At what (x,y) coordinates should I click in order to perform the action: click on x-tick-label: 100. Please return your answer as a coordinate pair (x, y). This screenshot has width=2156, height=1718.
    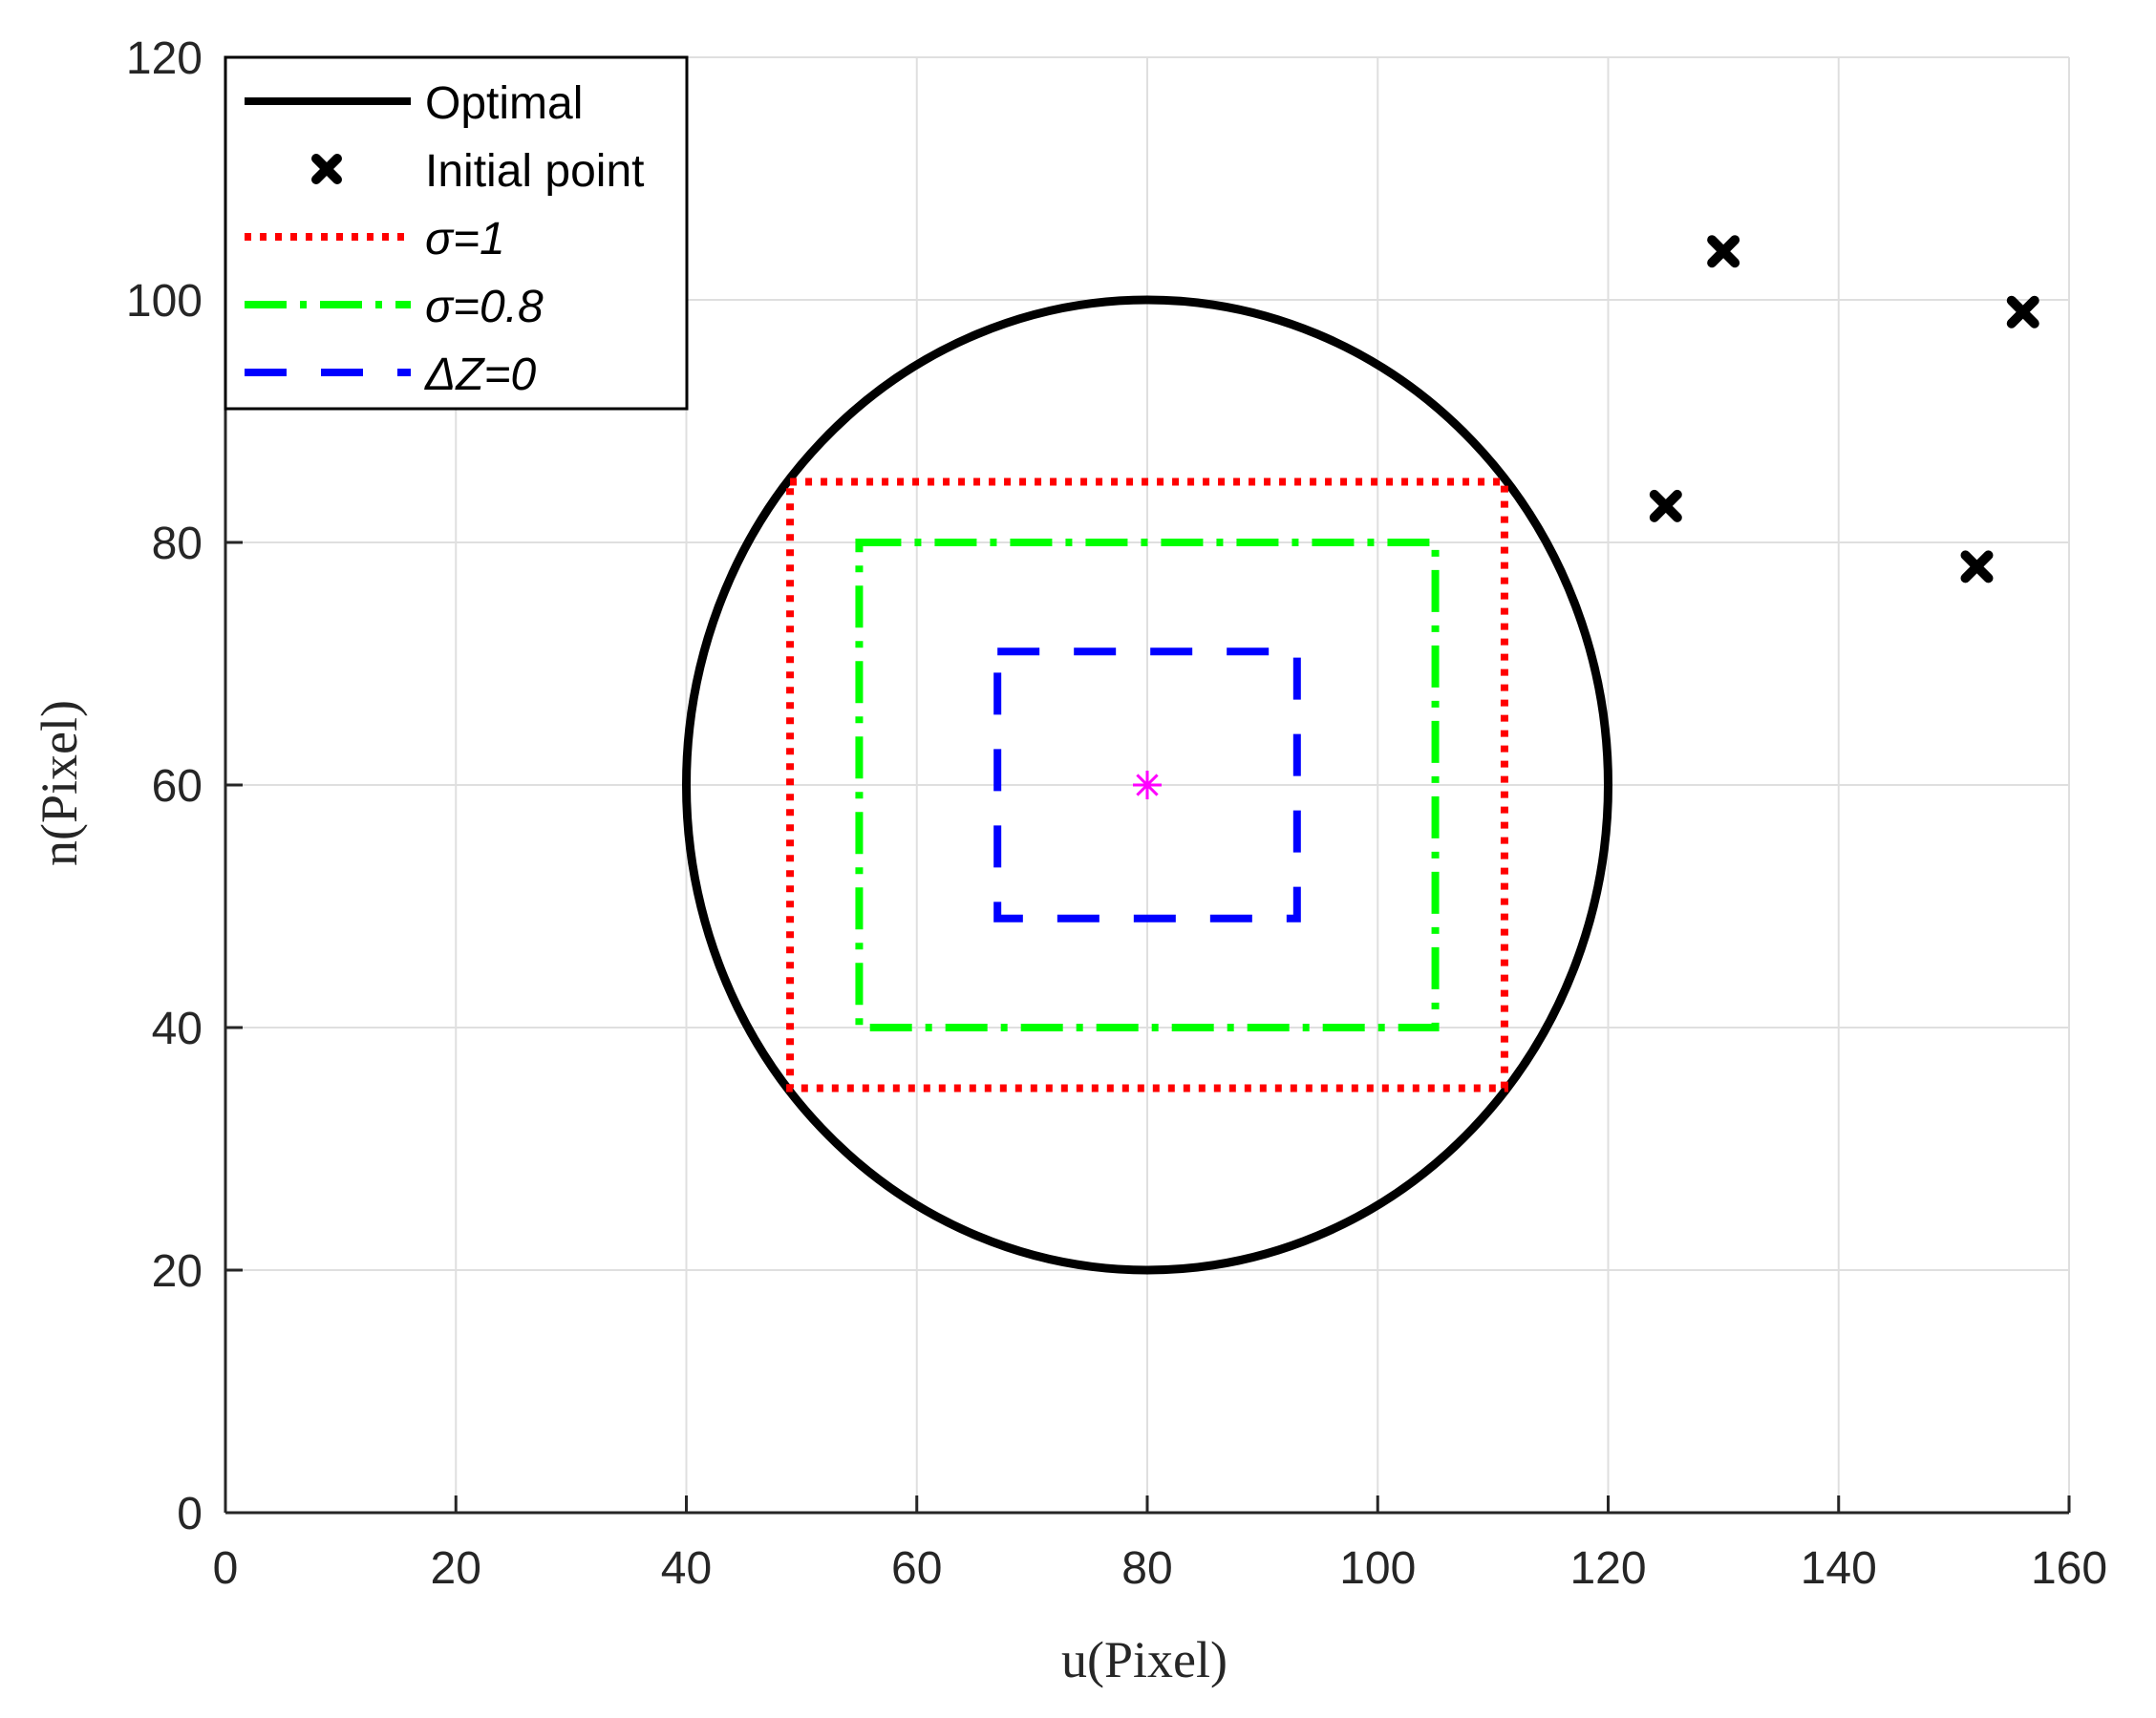
    Looking at the image, I should click on (1377, 1569).